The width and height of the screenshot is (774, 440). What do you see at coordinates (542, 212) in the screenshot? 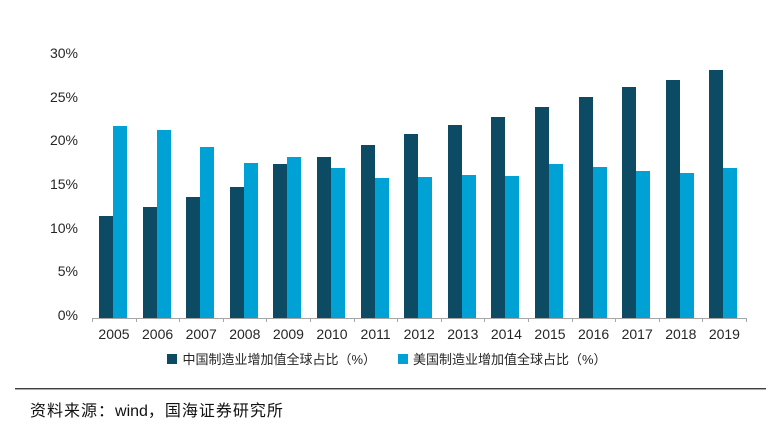
I see `bar-series1-2015` at bounding box center [542, 212].